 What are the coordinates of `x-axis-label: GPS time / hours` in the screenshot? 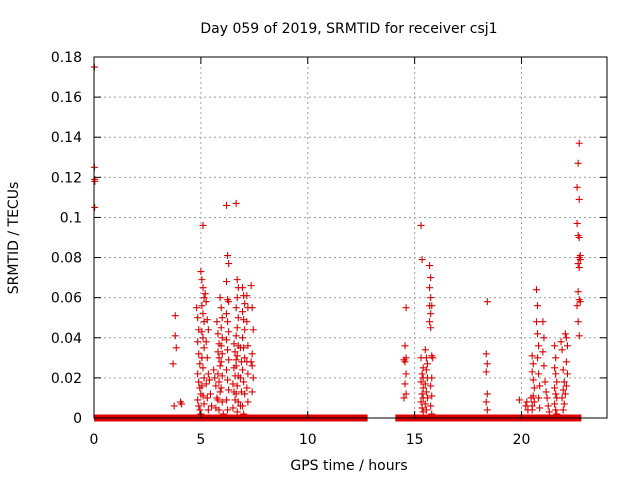 It's located at (348, 466).